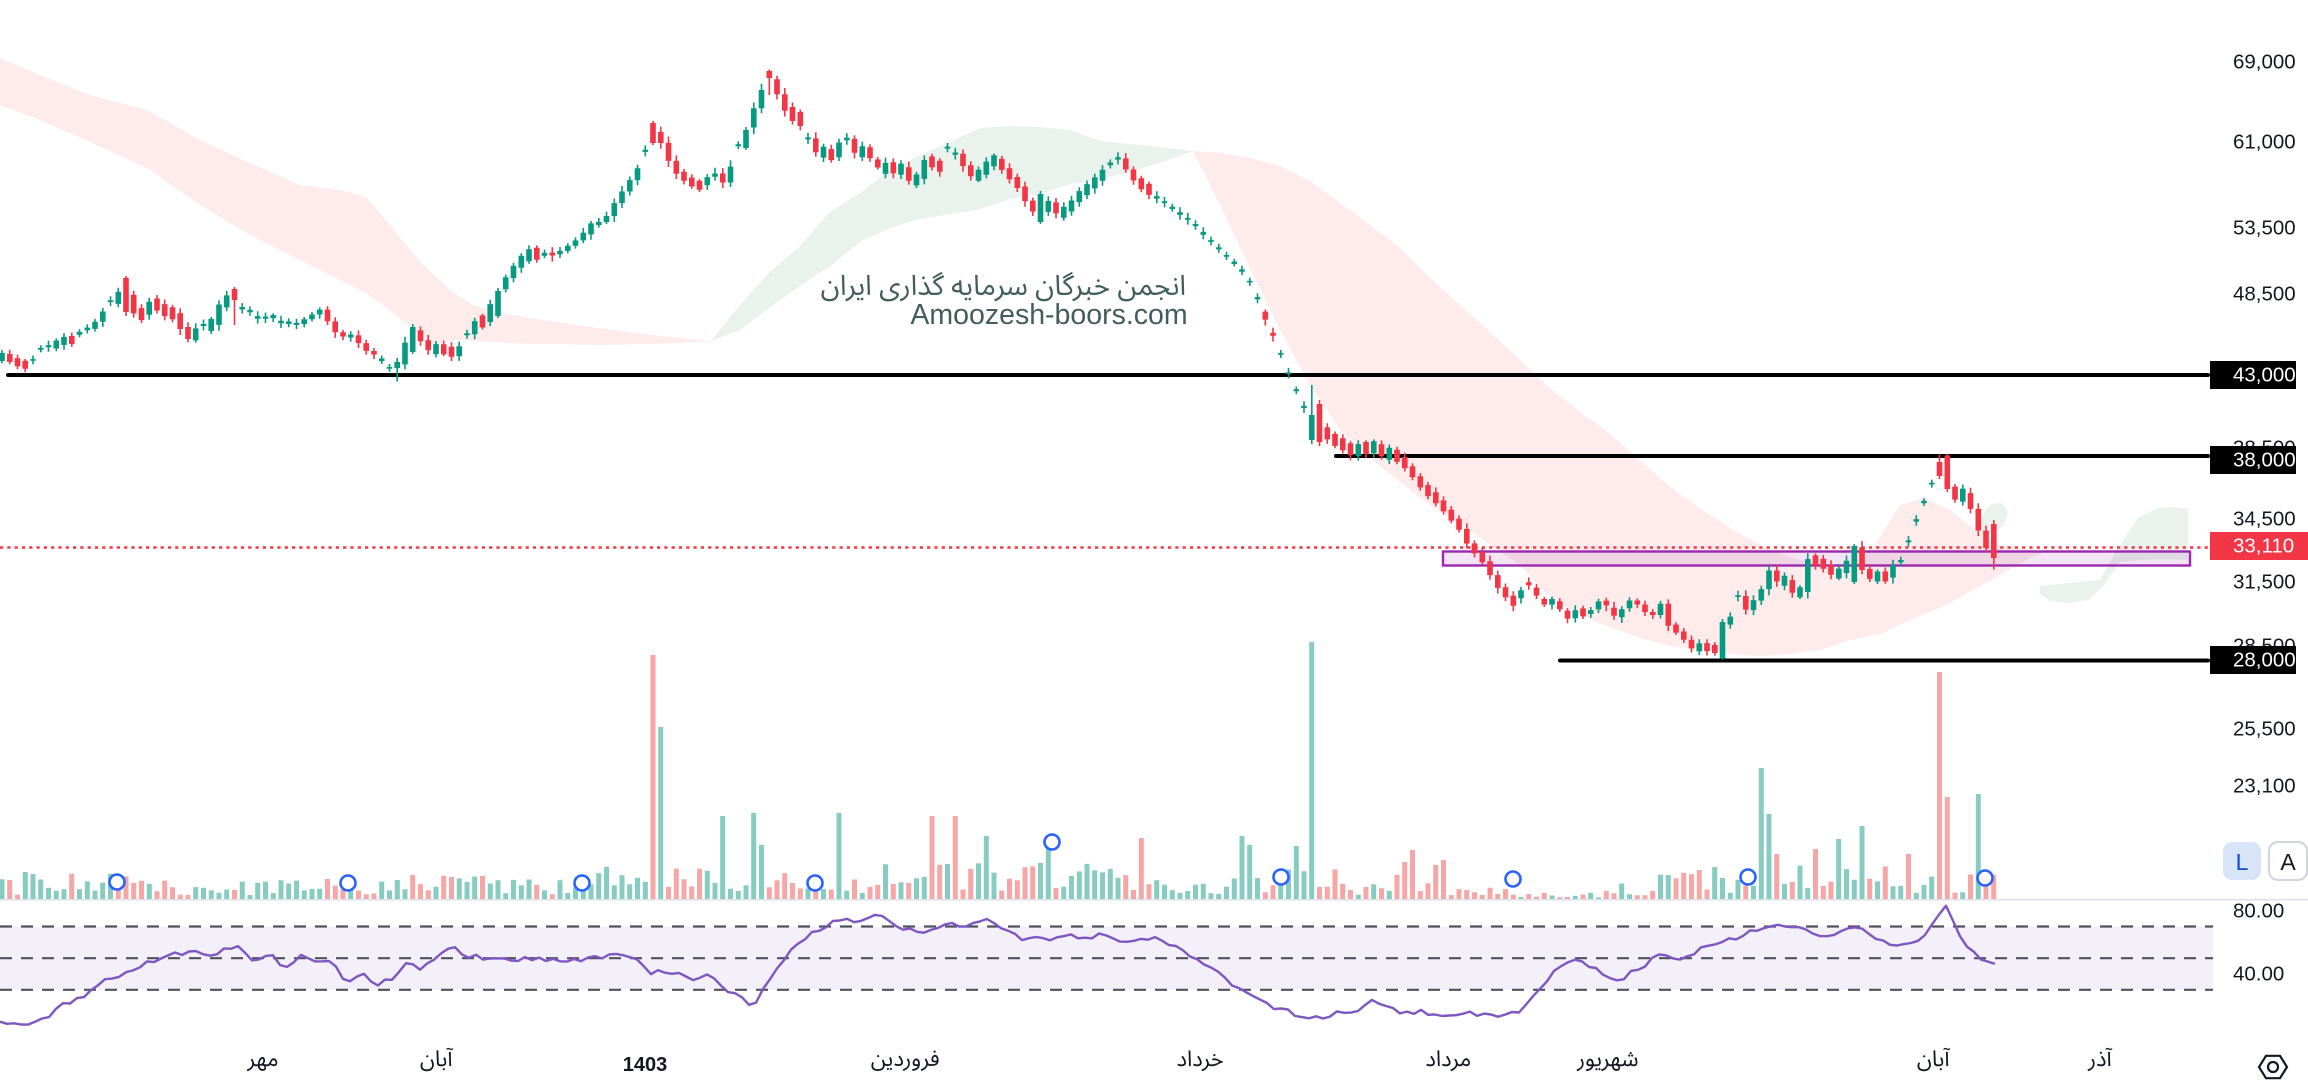 The height and width of the screenshot is (1092, 2308). What do you see at coordinates (2242, 862) in the screenshot?
I see `svg-text: L` at bounding box center [2242, 862].